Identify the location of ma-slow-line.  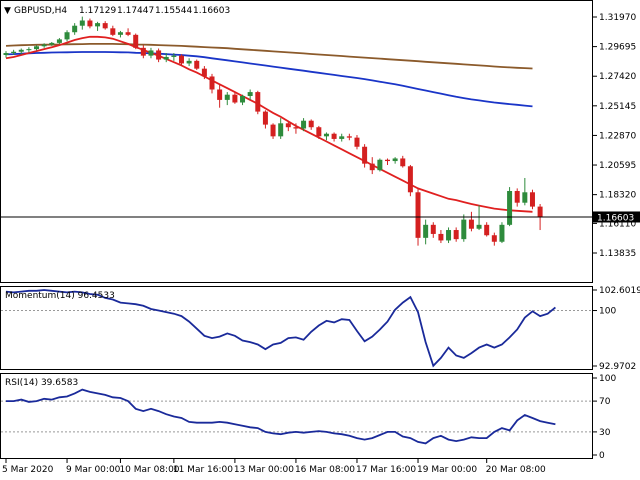
(269, 56).